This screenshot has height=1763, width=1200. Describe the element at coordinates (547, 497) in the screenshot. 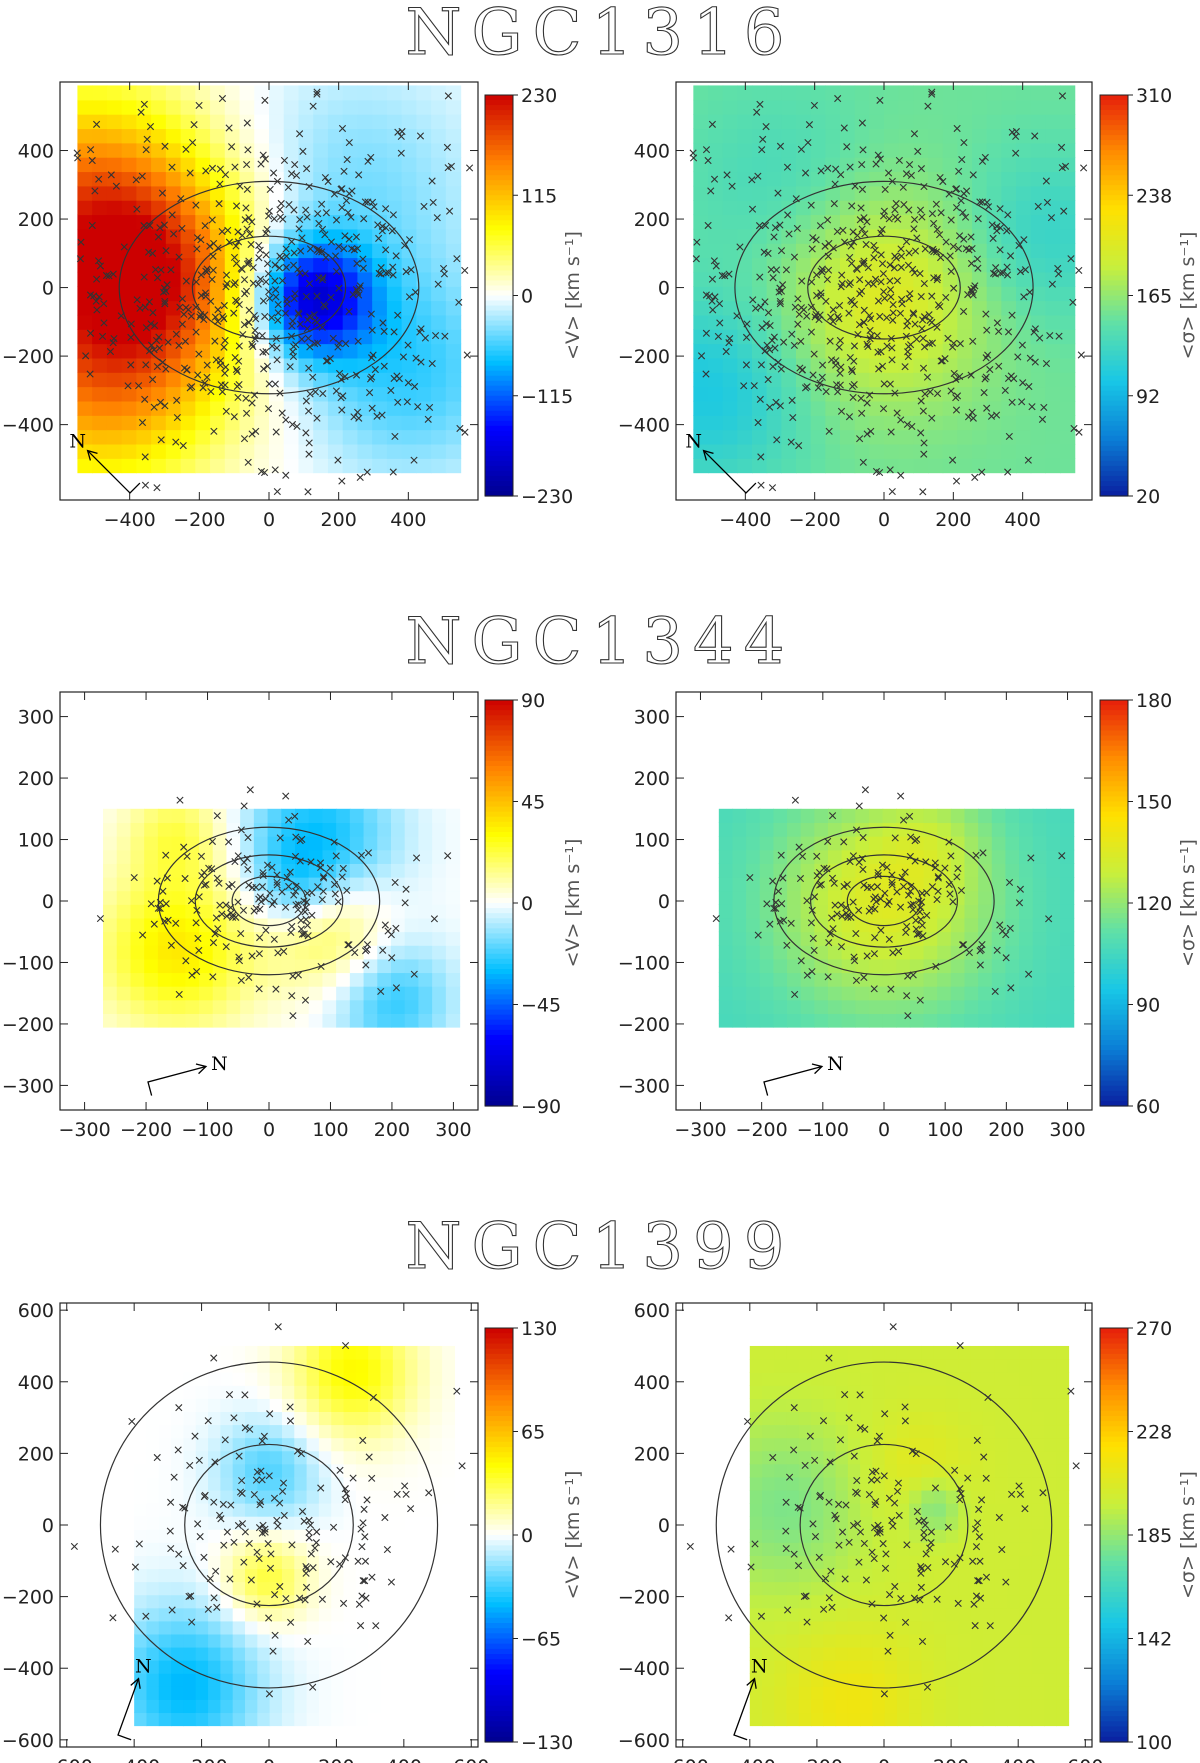

I see `colorbar-tick-label: −230` at that location.